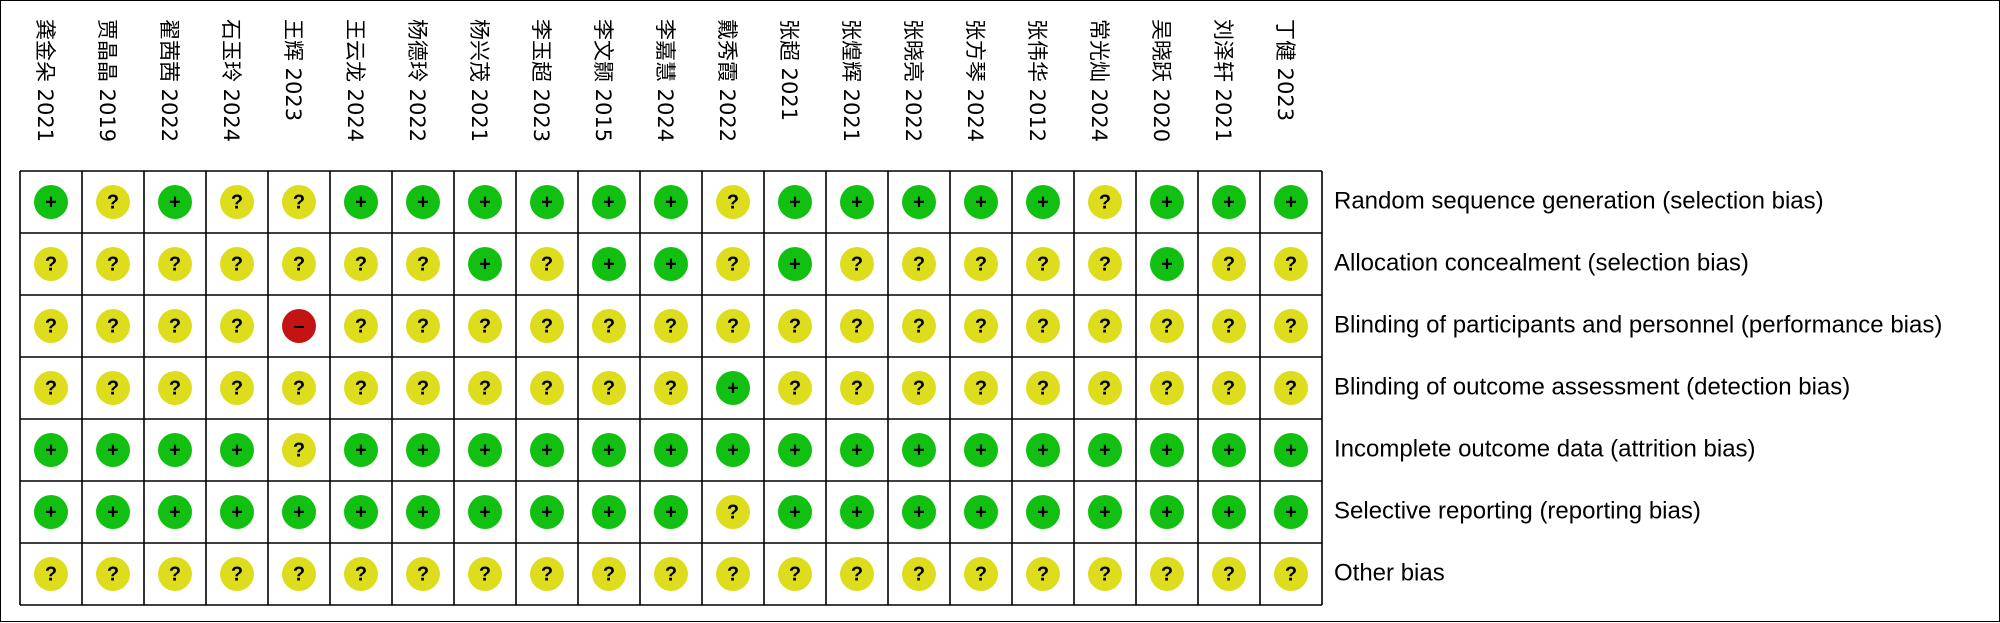 The width and height of the screenshot is (2000, 623). I want to click on study-label: 杨德玲 2022, so click(417, 80).